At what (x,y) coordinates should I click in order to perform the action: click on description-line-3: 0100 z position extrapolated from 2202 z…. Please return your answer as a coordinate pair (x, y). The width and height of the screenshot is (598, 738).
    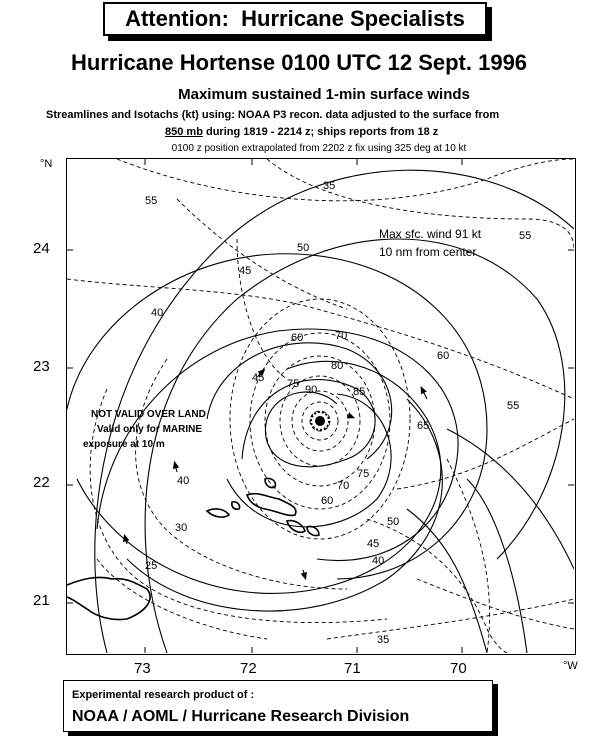
    Looking at the image, I should click on (319, 148).